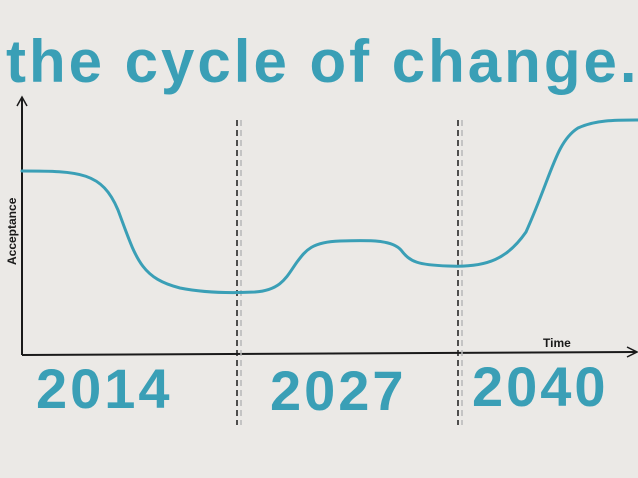 This screenshot has width=638, height=478. What do you see at coordinates (104, 388) in the screenshot?
I see `year-label-2014: 2014` at bounding box center [104, 388].